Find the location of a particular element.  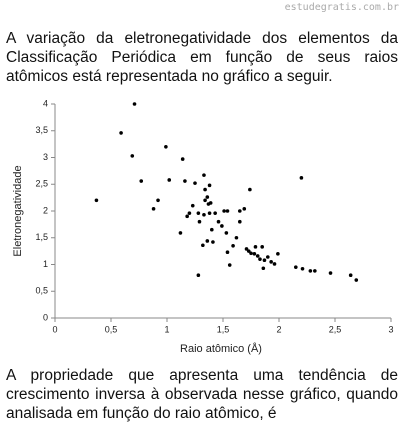

y-axis-label: Eletronegatividade is located at coordinates (18, 210).